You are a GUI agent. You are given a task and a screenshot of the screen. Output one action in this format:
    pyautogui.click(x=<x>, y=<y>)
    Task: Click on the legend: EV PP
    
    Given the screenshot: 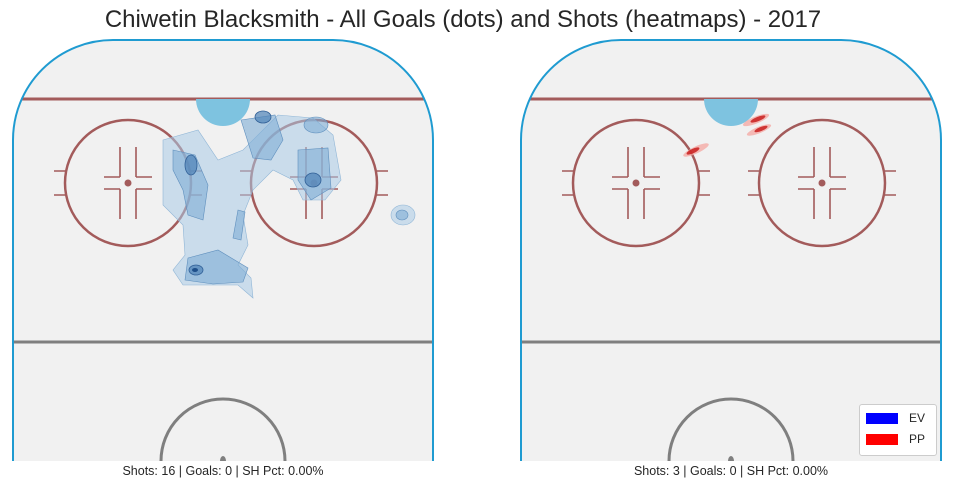 What is the action you would take?
    pyautogui.click(x=898, y=430)
    